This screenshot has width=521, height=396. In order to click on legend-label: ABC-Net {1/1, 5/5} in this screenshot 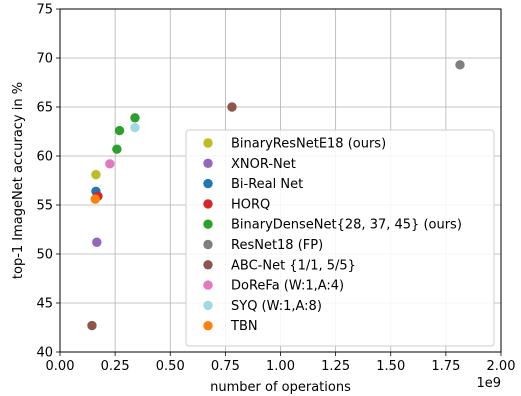, I will do `click(293, 265)`.